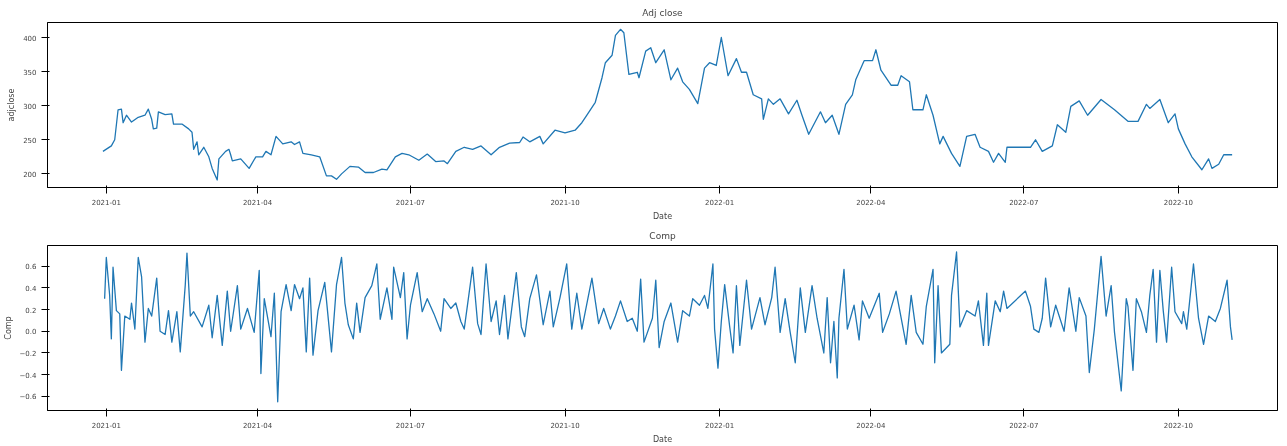  What do you see at coordinates (12, 105) in the screenshot?
I see `y-axis-title: adjclose` at bounding box center [12, 105].